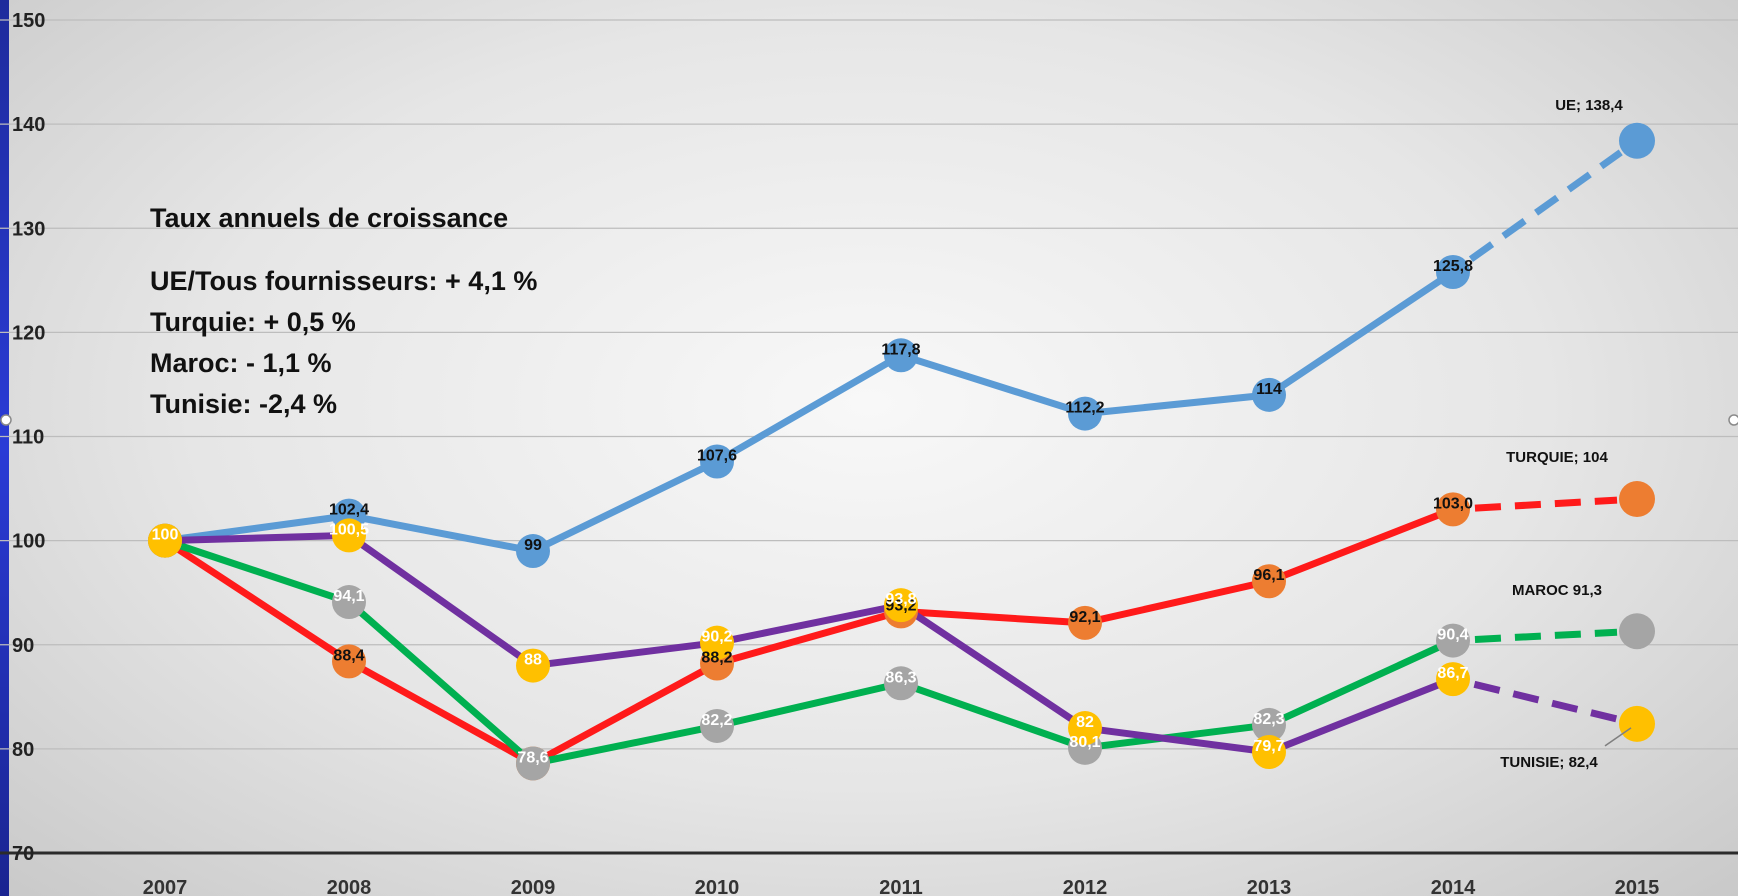  Describe the element at coordinates (1453, 266) in the screenshot. I see `data-label-ue-2014: 125,8` at that location.